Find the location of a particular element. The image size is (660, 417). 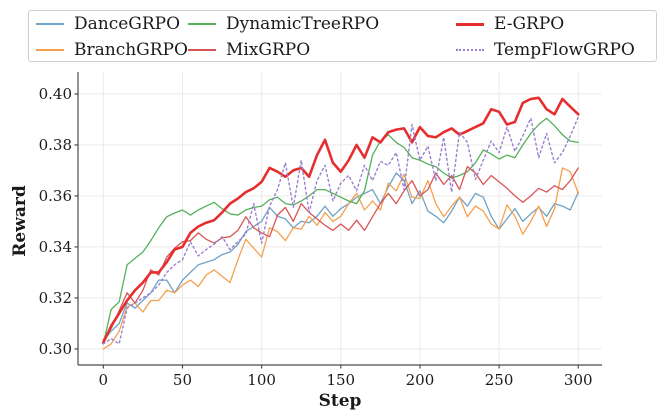

legend-label-tempflowgrpo: TempFlowGRPO is located at coordinates (564, 49).